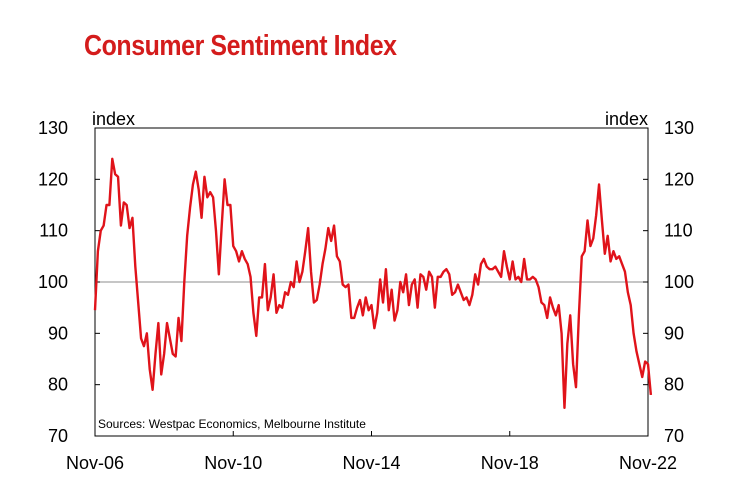  I want to click on x-tick-label: Nov-14, so click(371, 463).